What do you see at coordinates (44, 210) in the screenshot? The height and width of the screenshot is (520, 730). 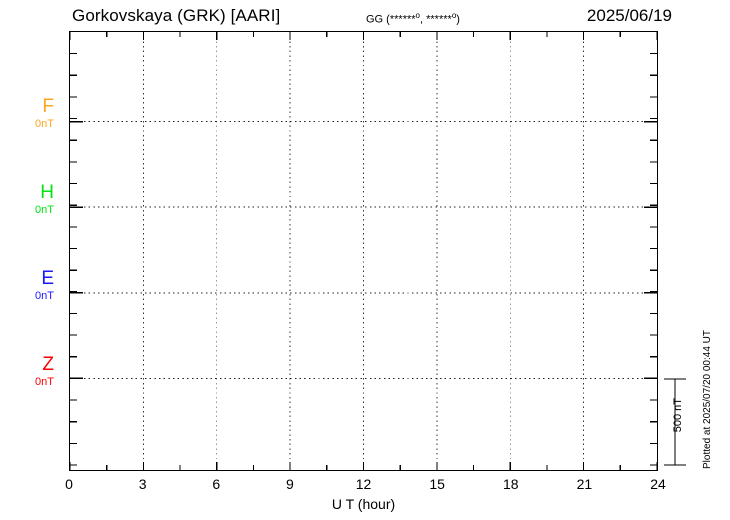 I see `component-value-h: 0nT` at bounding box center [44, 210].